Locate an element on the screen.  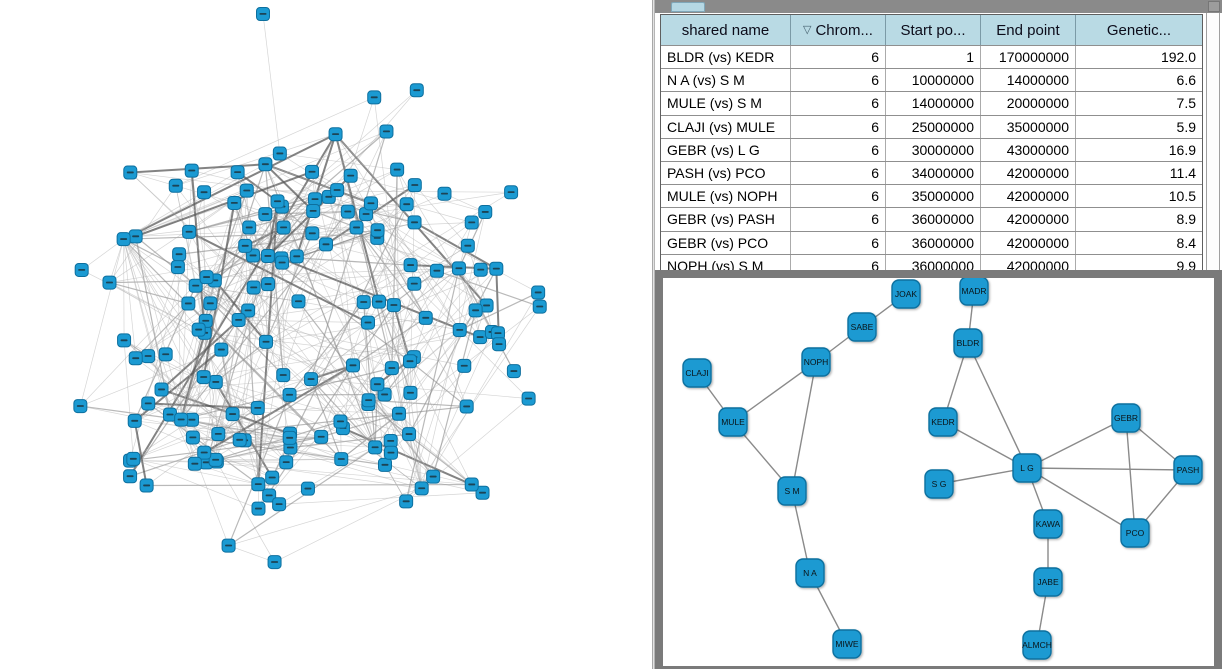
sub-network-node-pco: PCO is located at coordinates (1135, 533).